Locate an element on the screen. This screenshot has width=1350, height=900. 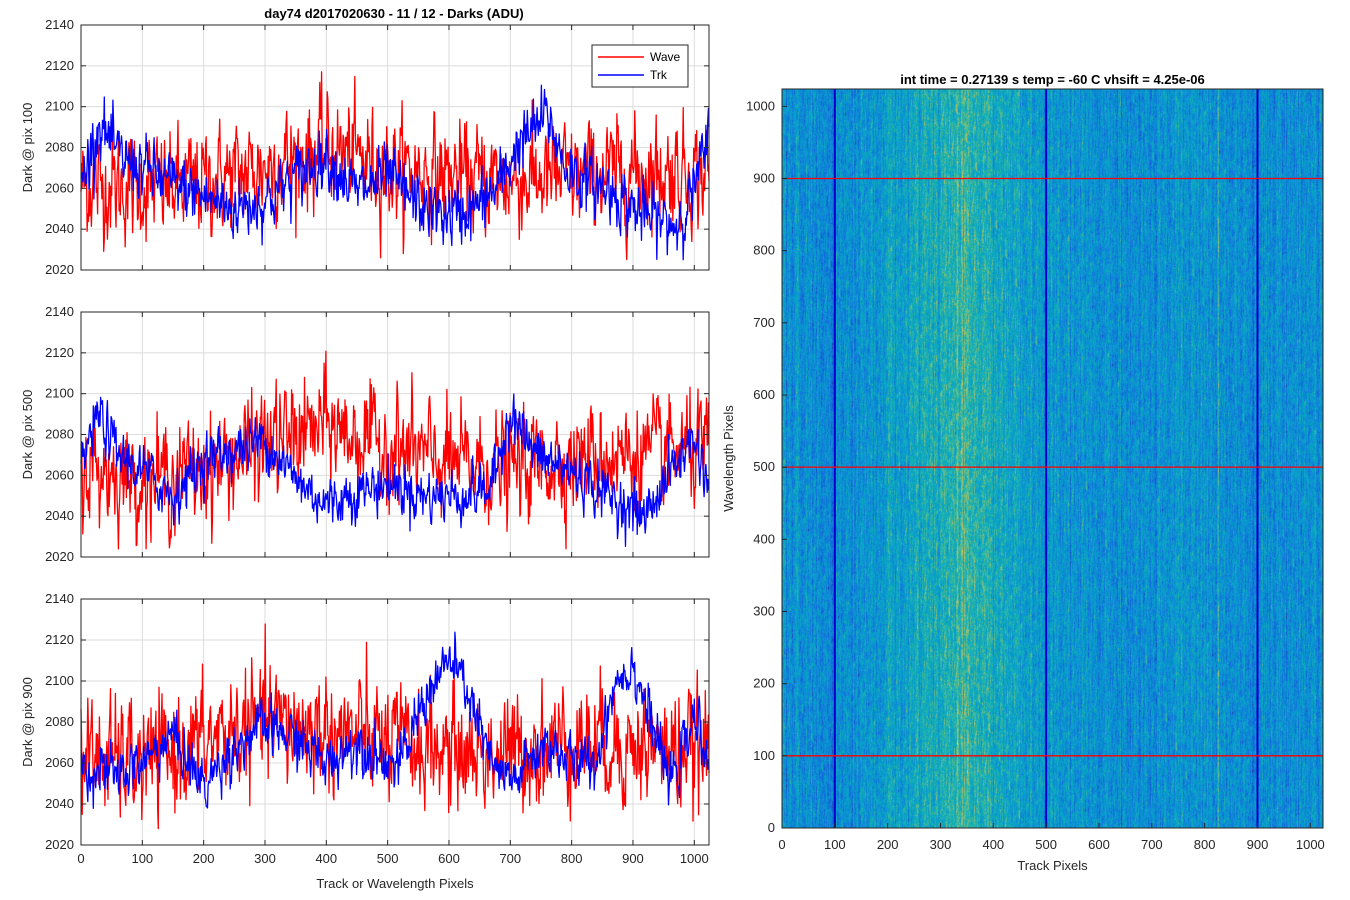
legend-box is located at coordinates (640, 66).